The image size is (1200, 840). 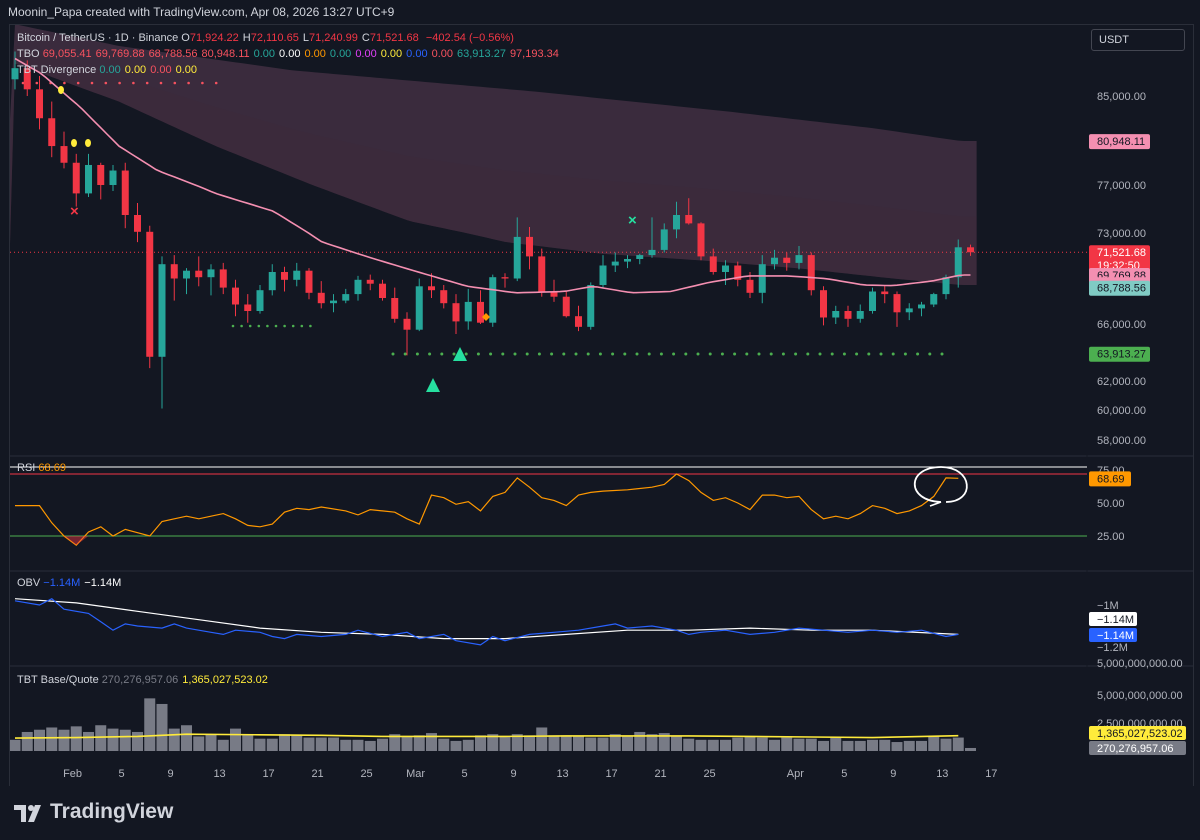 What do you see at coordinates (315, 54) in the screenshot?
I see `tbo-values-item: 0.00` at bounding box center [315, 54].